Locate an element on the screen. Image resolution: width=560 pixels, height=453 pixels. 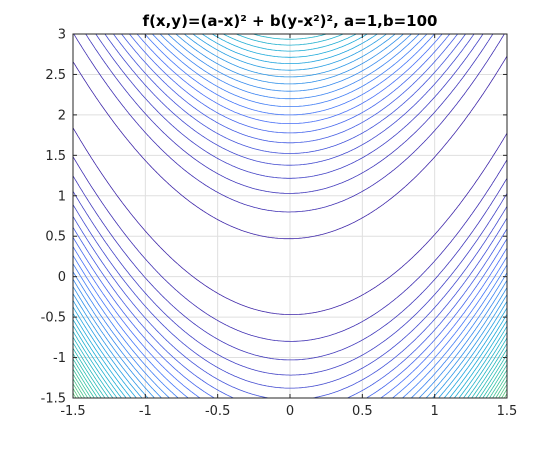
y-tick-label-9: 3 is located at coordinates (62, 35).